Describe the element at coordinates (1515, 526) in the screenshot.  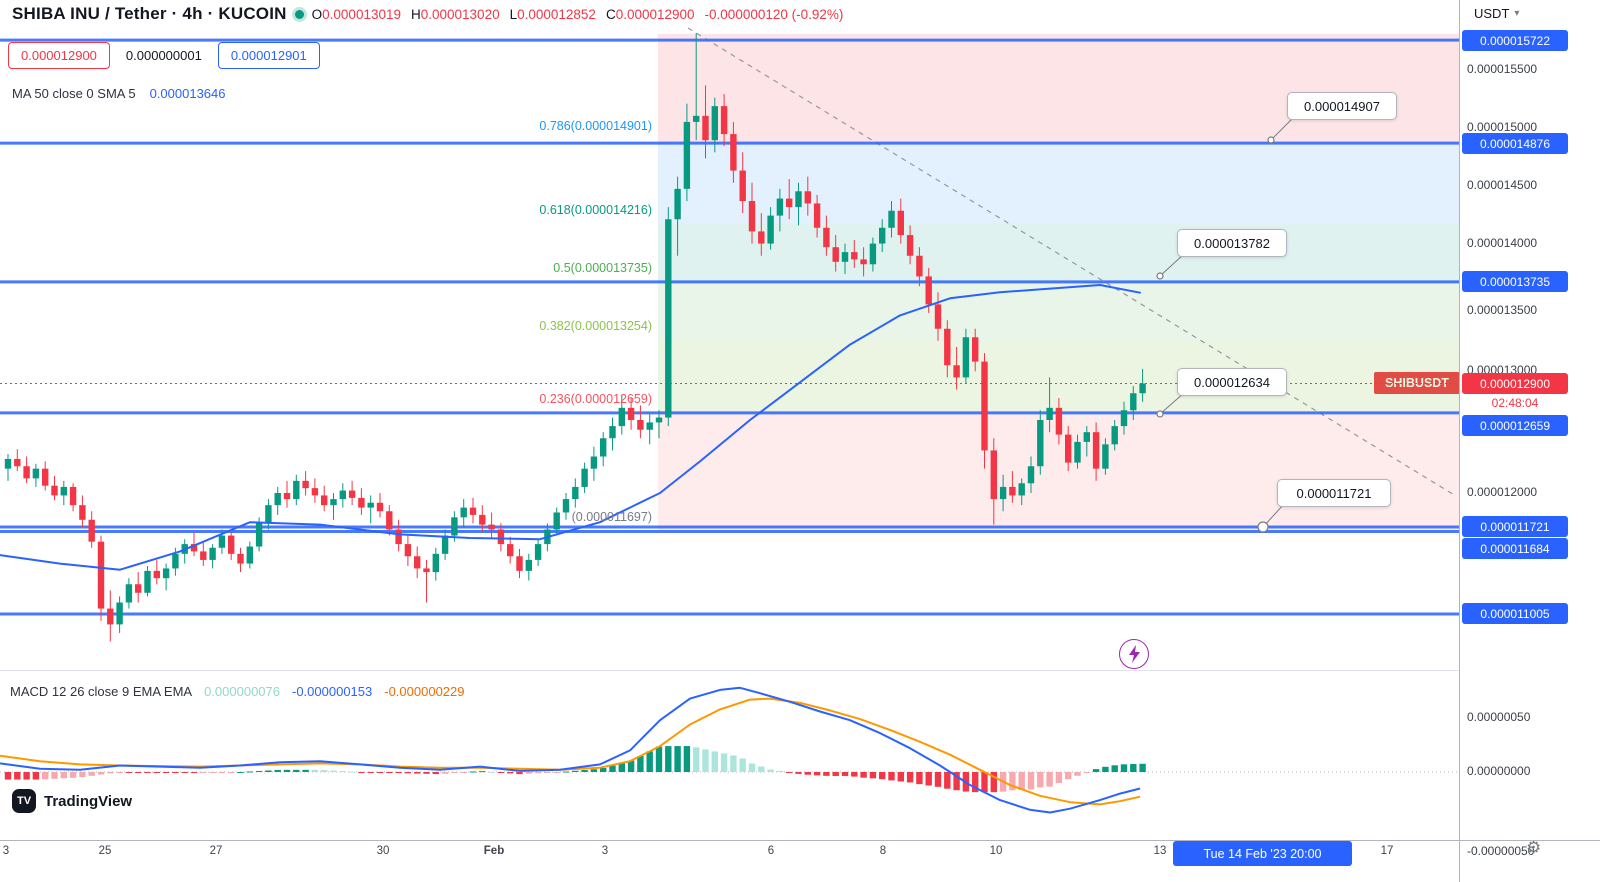
I see `price-level-tag: 0.000011721` at that location.